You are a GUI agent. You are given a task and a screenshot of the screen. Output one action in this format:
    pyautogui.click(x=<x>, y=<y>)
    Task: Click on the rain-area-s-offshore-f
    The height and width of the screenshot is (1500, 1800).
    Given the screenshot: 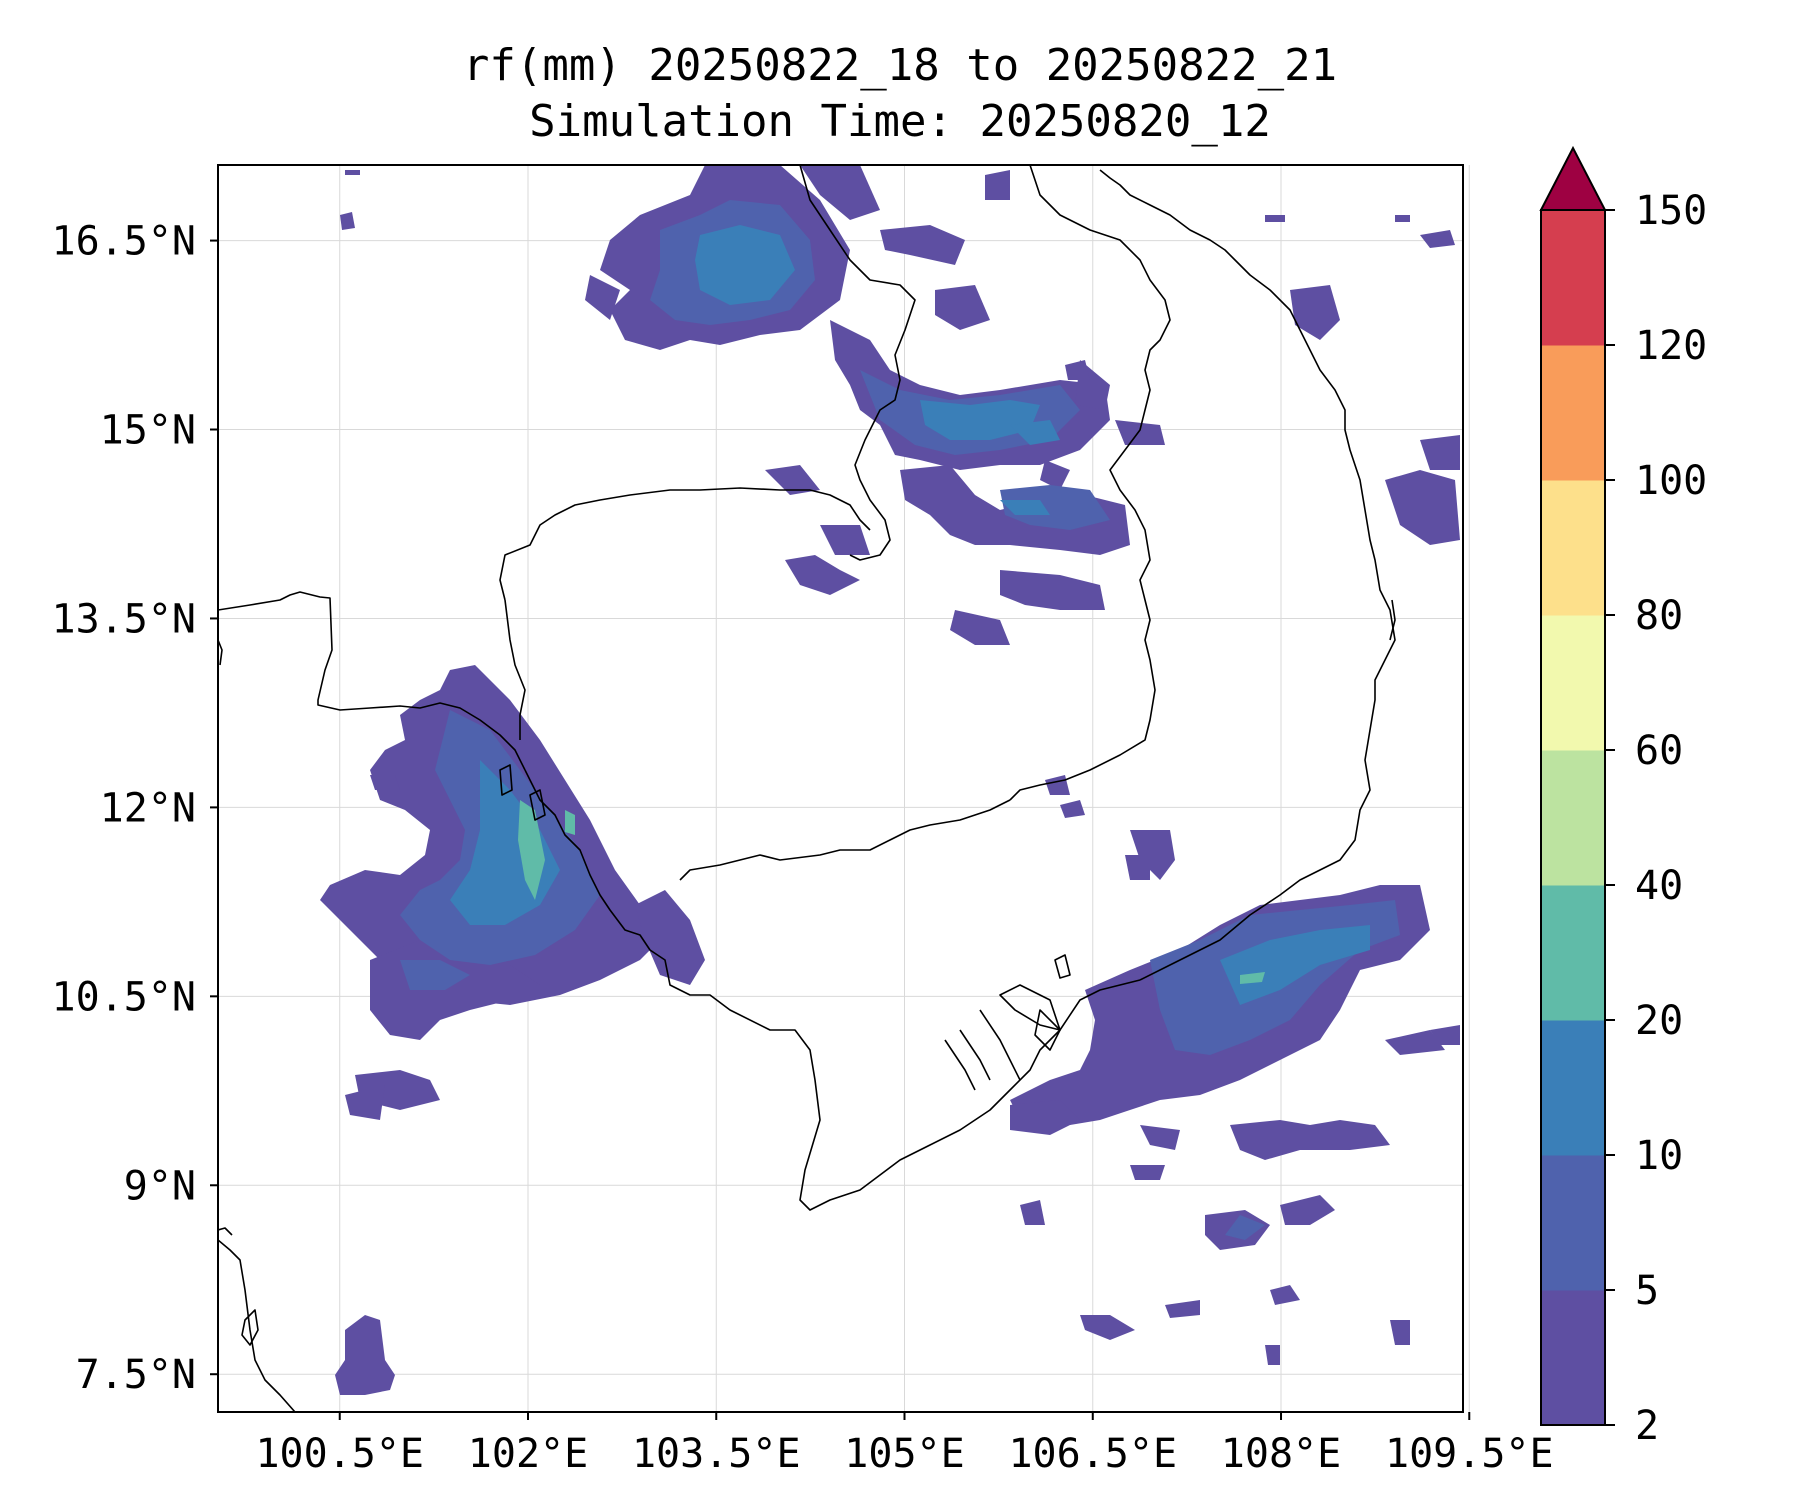 What is the action you would take?
    pyautogui.click(x=1032, y=1212)
    